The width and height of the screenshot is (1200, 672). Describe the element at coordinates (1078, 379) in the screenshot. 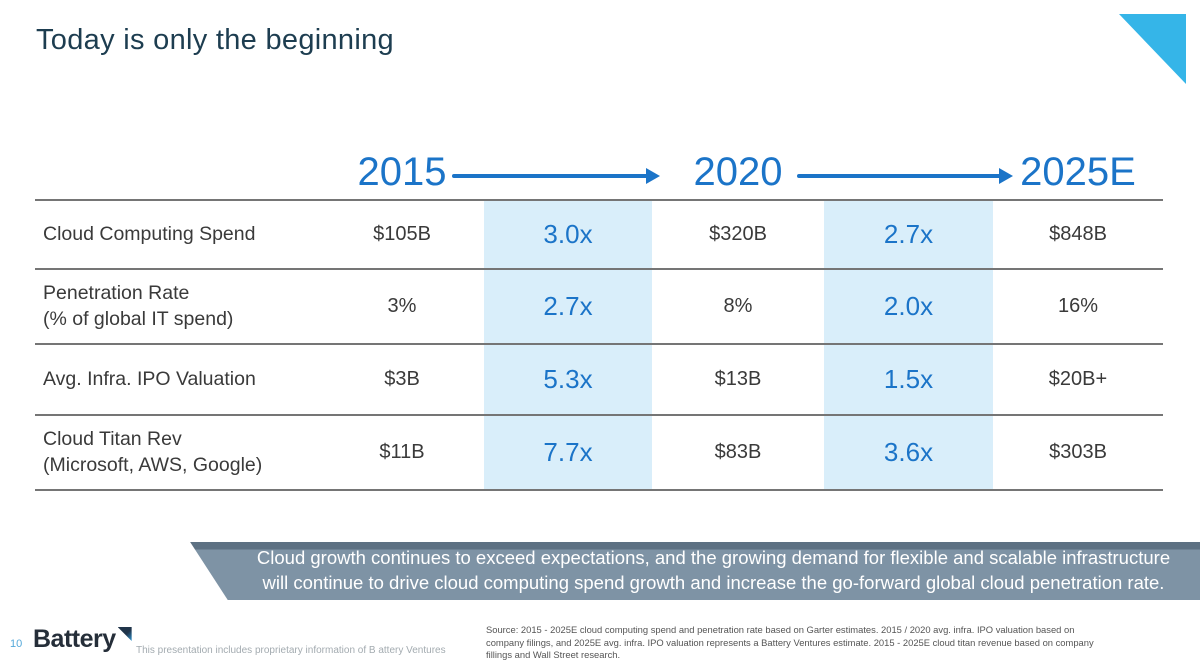

I see `value-2025e: $20B+` at that location.